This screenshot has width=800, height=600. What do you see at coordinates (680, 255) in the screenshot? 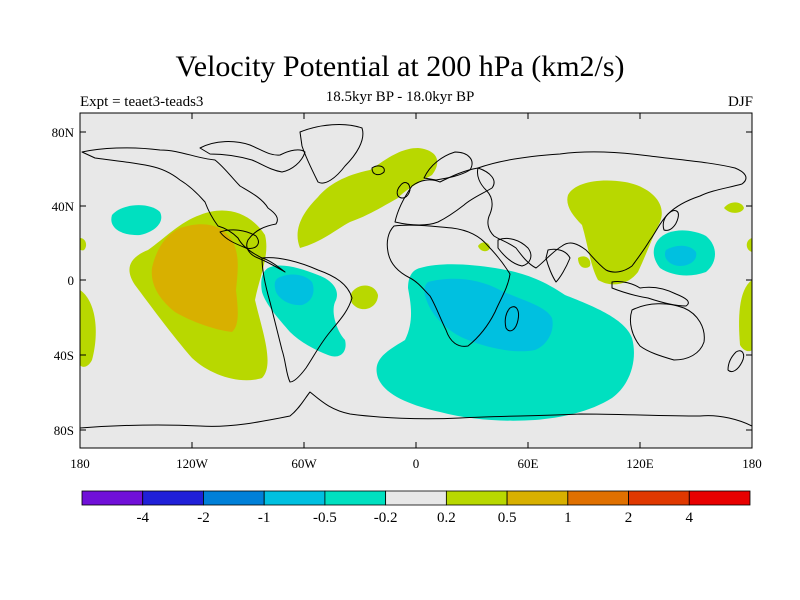
I see `anomaly-neg-west-pacific-core` at bounding box center [680, 255].